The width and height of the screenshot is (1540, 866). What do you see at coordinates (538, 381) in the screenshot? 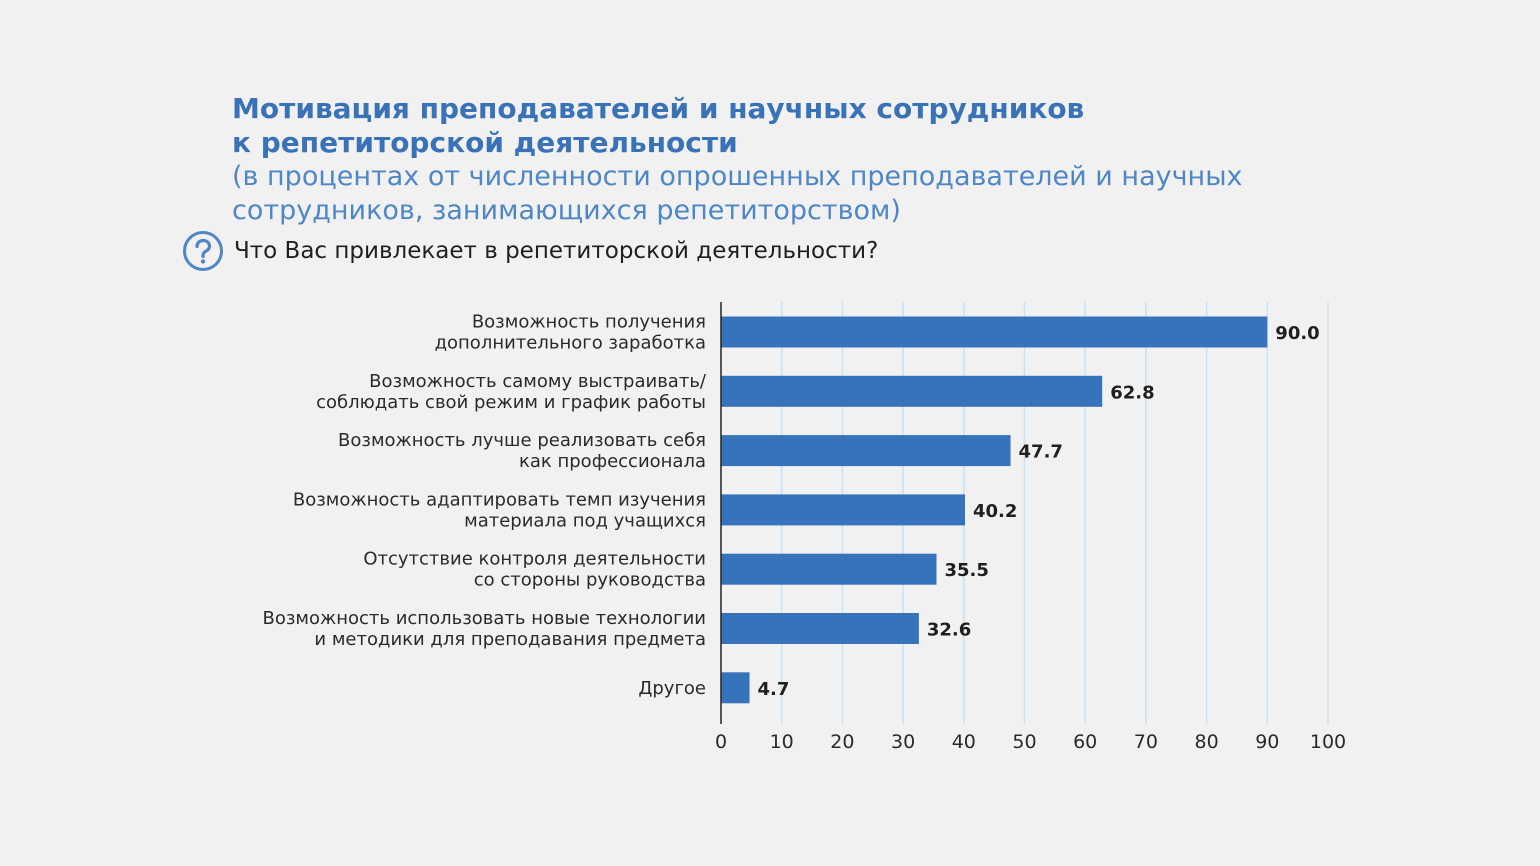
I see `category-label-line: Возможность самому выстраивать/` at bounding box center [538, 381].